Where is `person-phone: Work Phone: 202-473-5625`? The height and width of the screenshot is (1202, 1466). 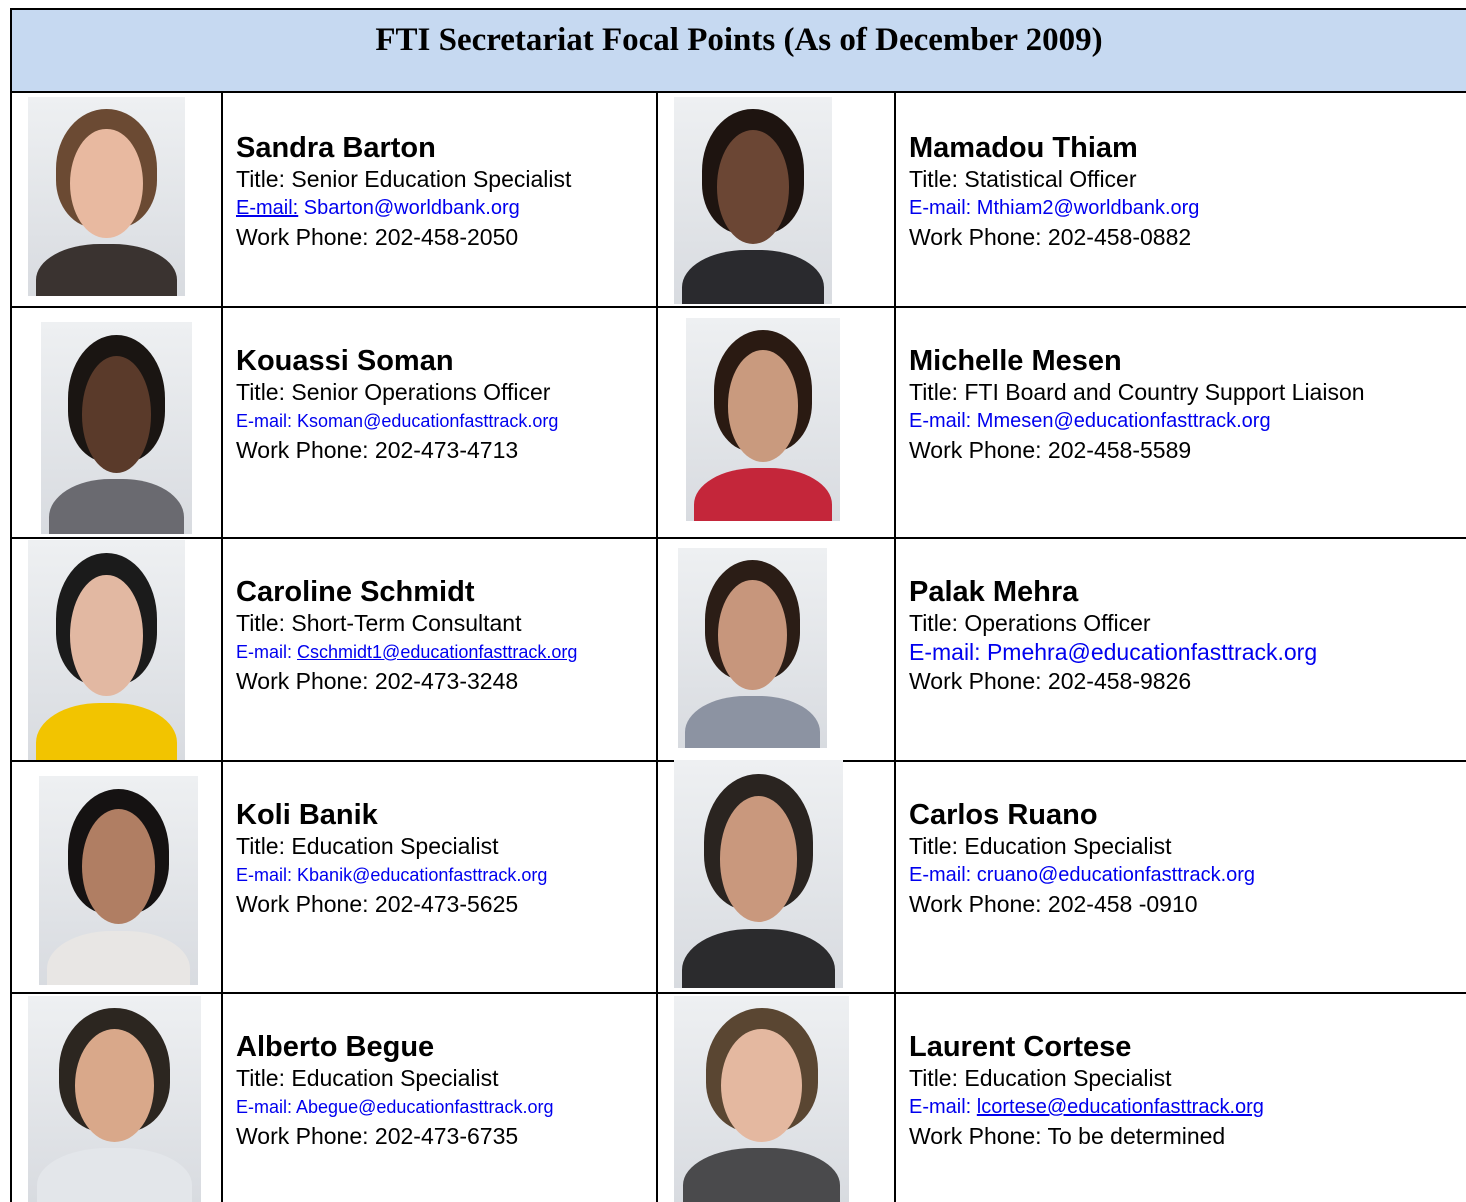
person-phone: Work Phone: 202-473-5625 is located at coordinates (377, 904).